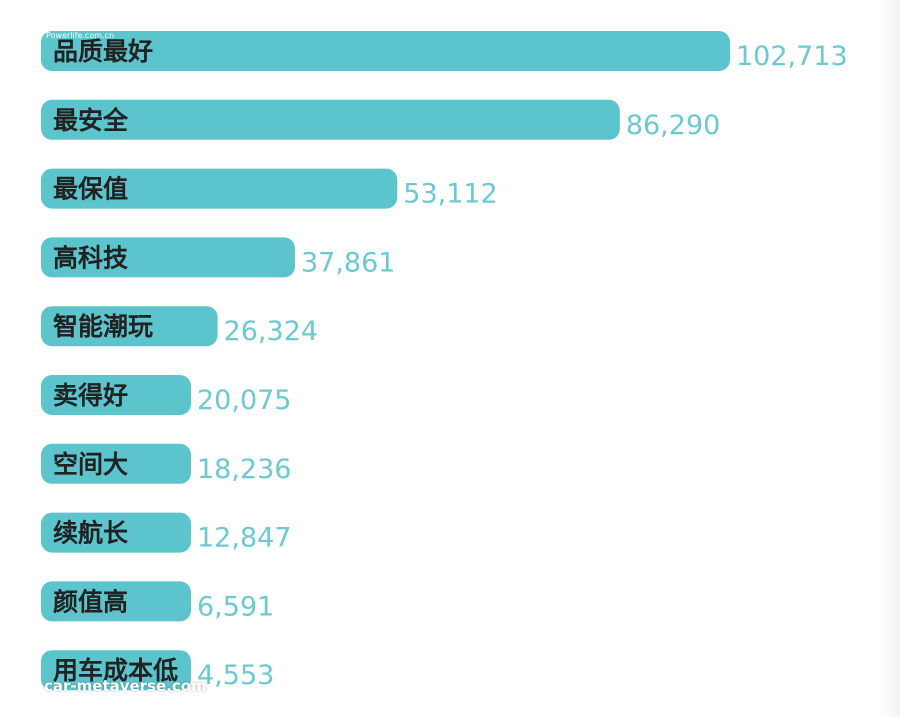 The height and width of the screenshot is (717, 900). I want to click on value-label-7: 12,847, so click(244, 538).